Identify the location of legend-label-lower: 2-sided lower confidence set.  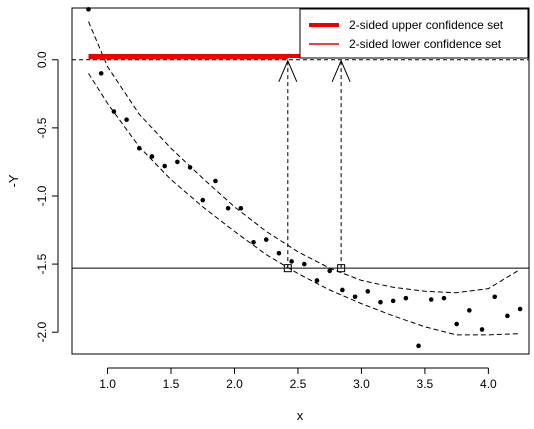
(425, 44).